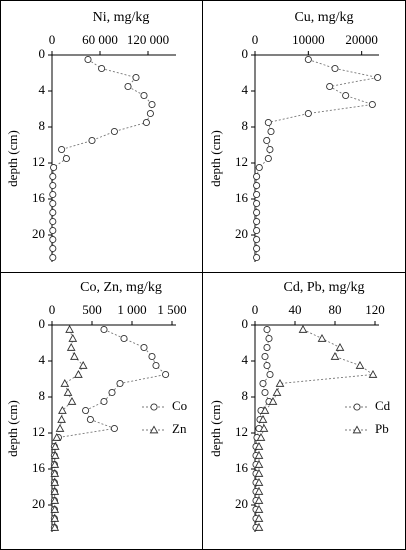  What do you see at coordinates (383, 405) in the screenshot?
I see `legend-label: Cd` at bounding box center [383, 405].